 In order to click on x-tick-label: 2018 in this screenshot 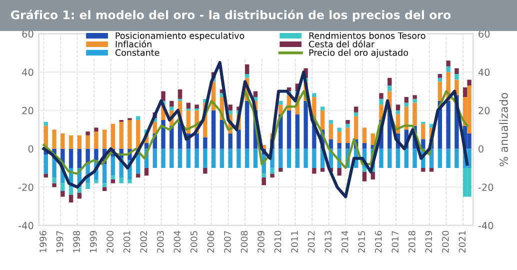, I will do `click(412, 241)`.